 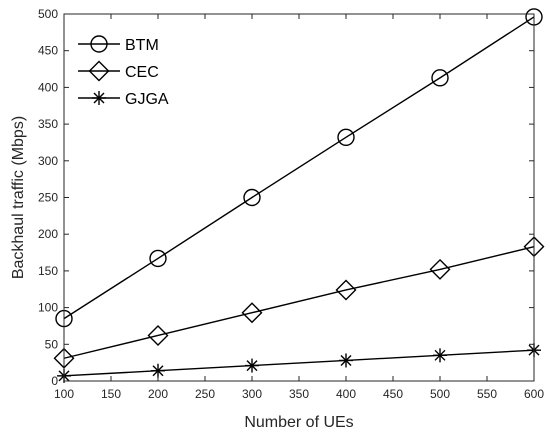 I want to click on y-tick-label: 400, so click(x=48, y=87).